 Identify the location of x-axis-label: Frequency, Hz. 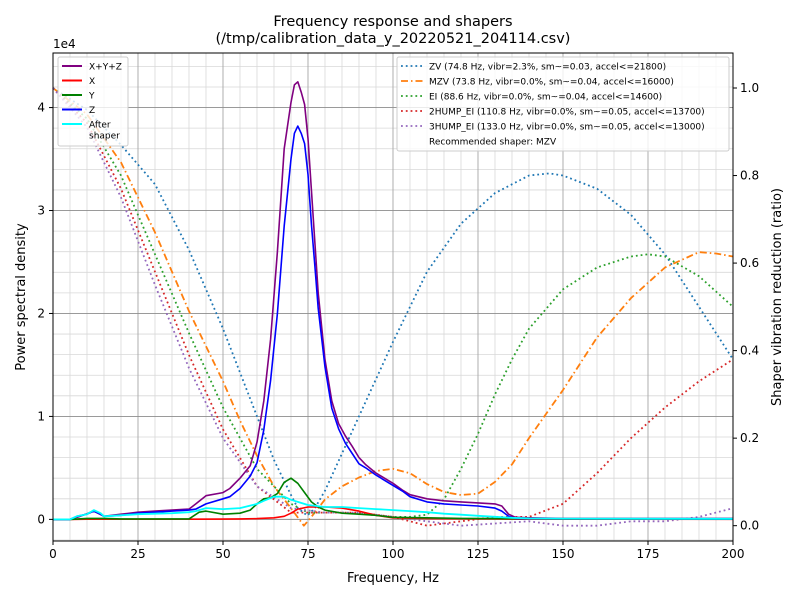
(393, 578).